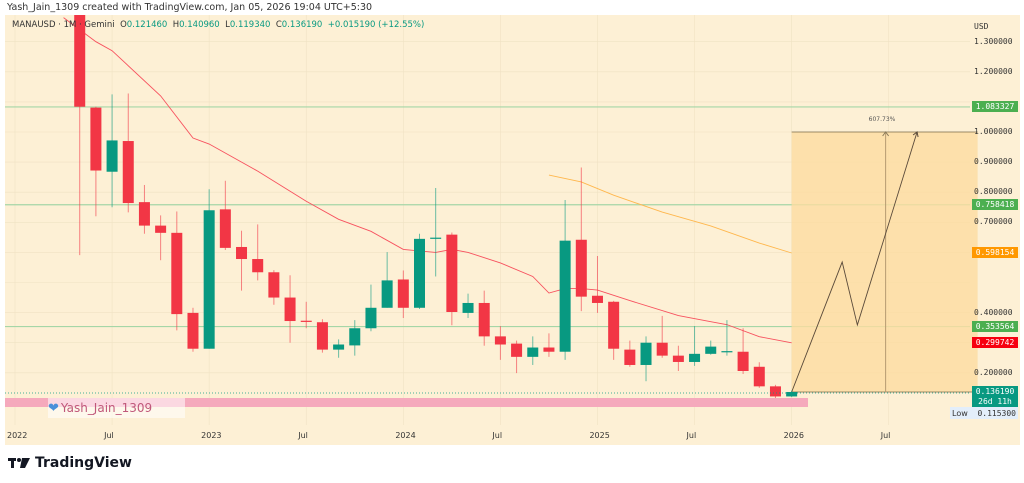  What do you see at coordinates (993, 71) in the screenshot?
I see `price-tick: 1.200000` at bounding box center [993, 71].